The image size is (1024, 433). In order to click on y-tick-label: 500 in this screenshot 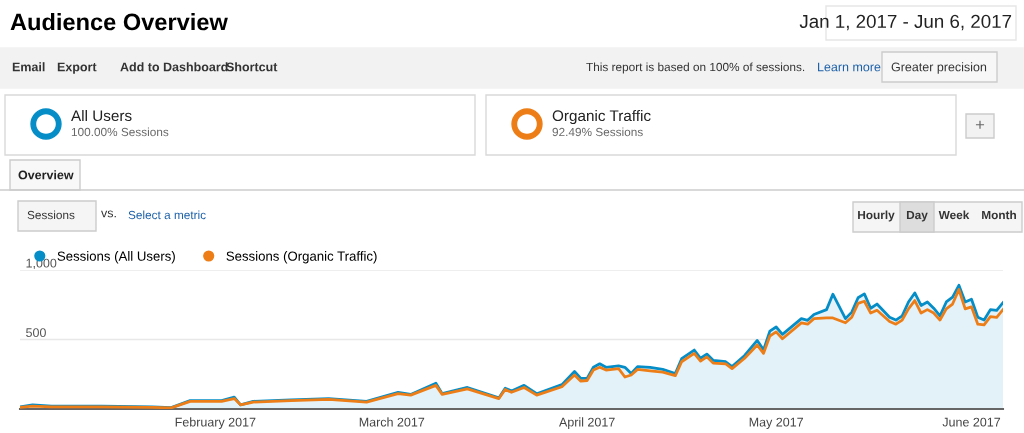, I will do `click(36, 333)`.